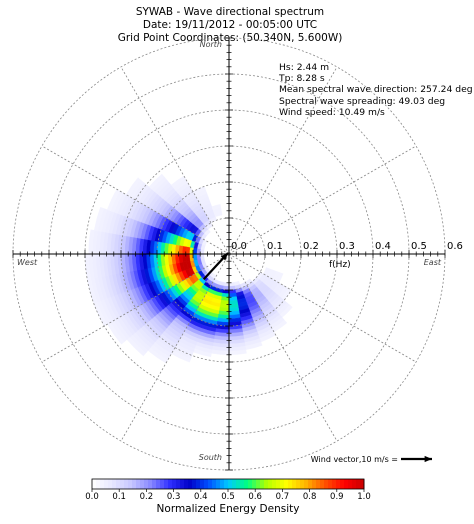 This screenshot has height=524, width=474. Describe the element at coordinates (27, 262) in the screenshot. I see `compass-west: West` at that location.